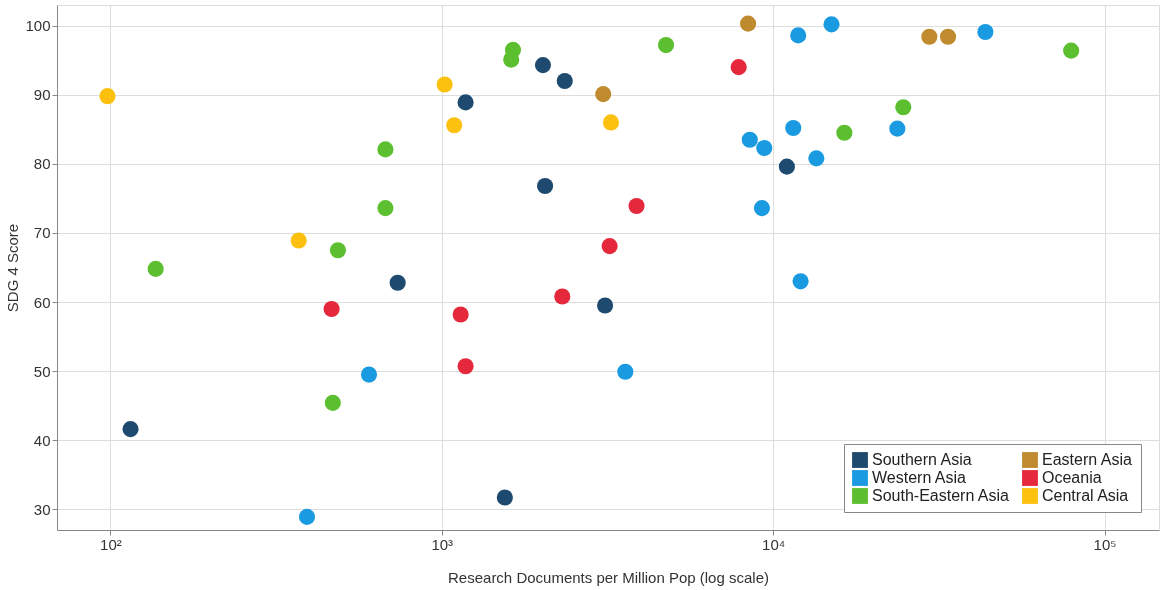 The height and width of the screenshot is (590, 1164). Describe the element at coordinates (42, 302) in the screenshot. I see `y-tick-label: 60` at that location.